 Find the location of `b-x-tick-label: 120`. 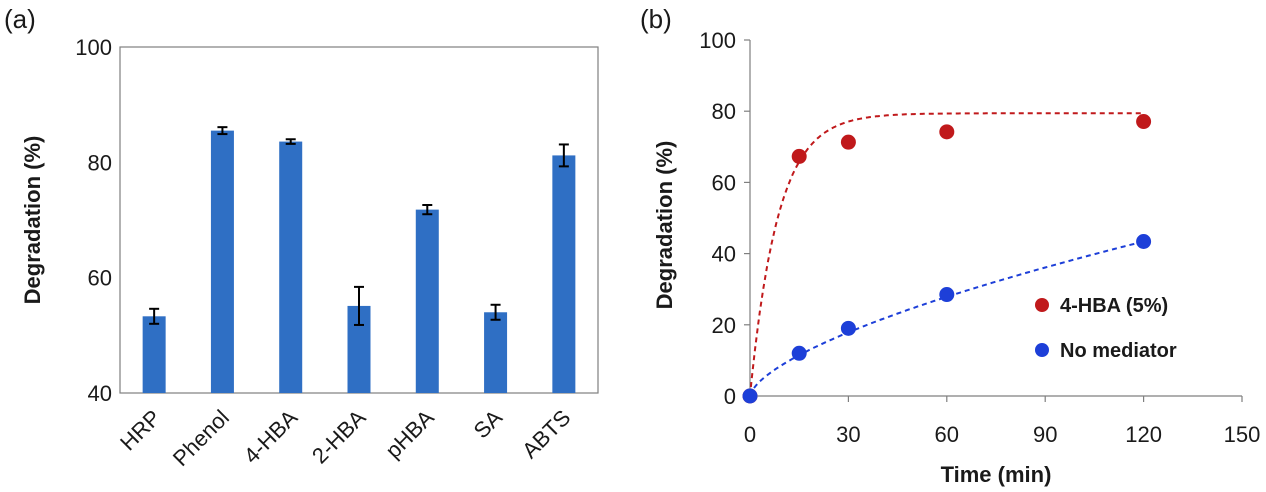

b-x-tick-label: 120 is located at coordinates (1143, 434).